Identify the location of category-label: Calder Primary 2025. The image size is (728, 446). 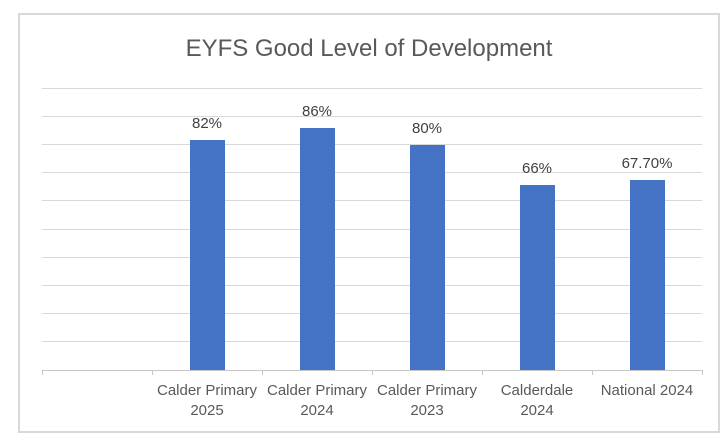
(207, 401).